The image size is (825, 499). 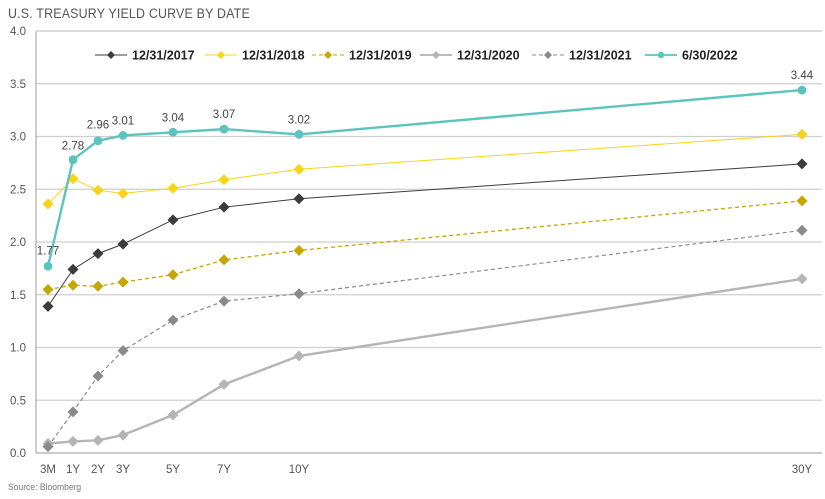 What do you see at coordinates (18, 349) in the screenshot?
I see `y-tick-label: 1.0` at bounding box center [18, 349].